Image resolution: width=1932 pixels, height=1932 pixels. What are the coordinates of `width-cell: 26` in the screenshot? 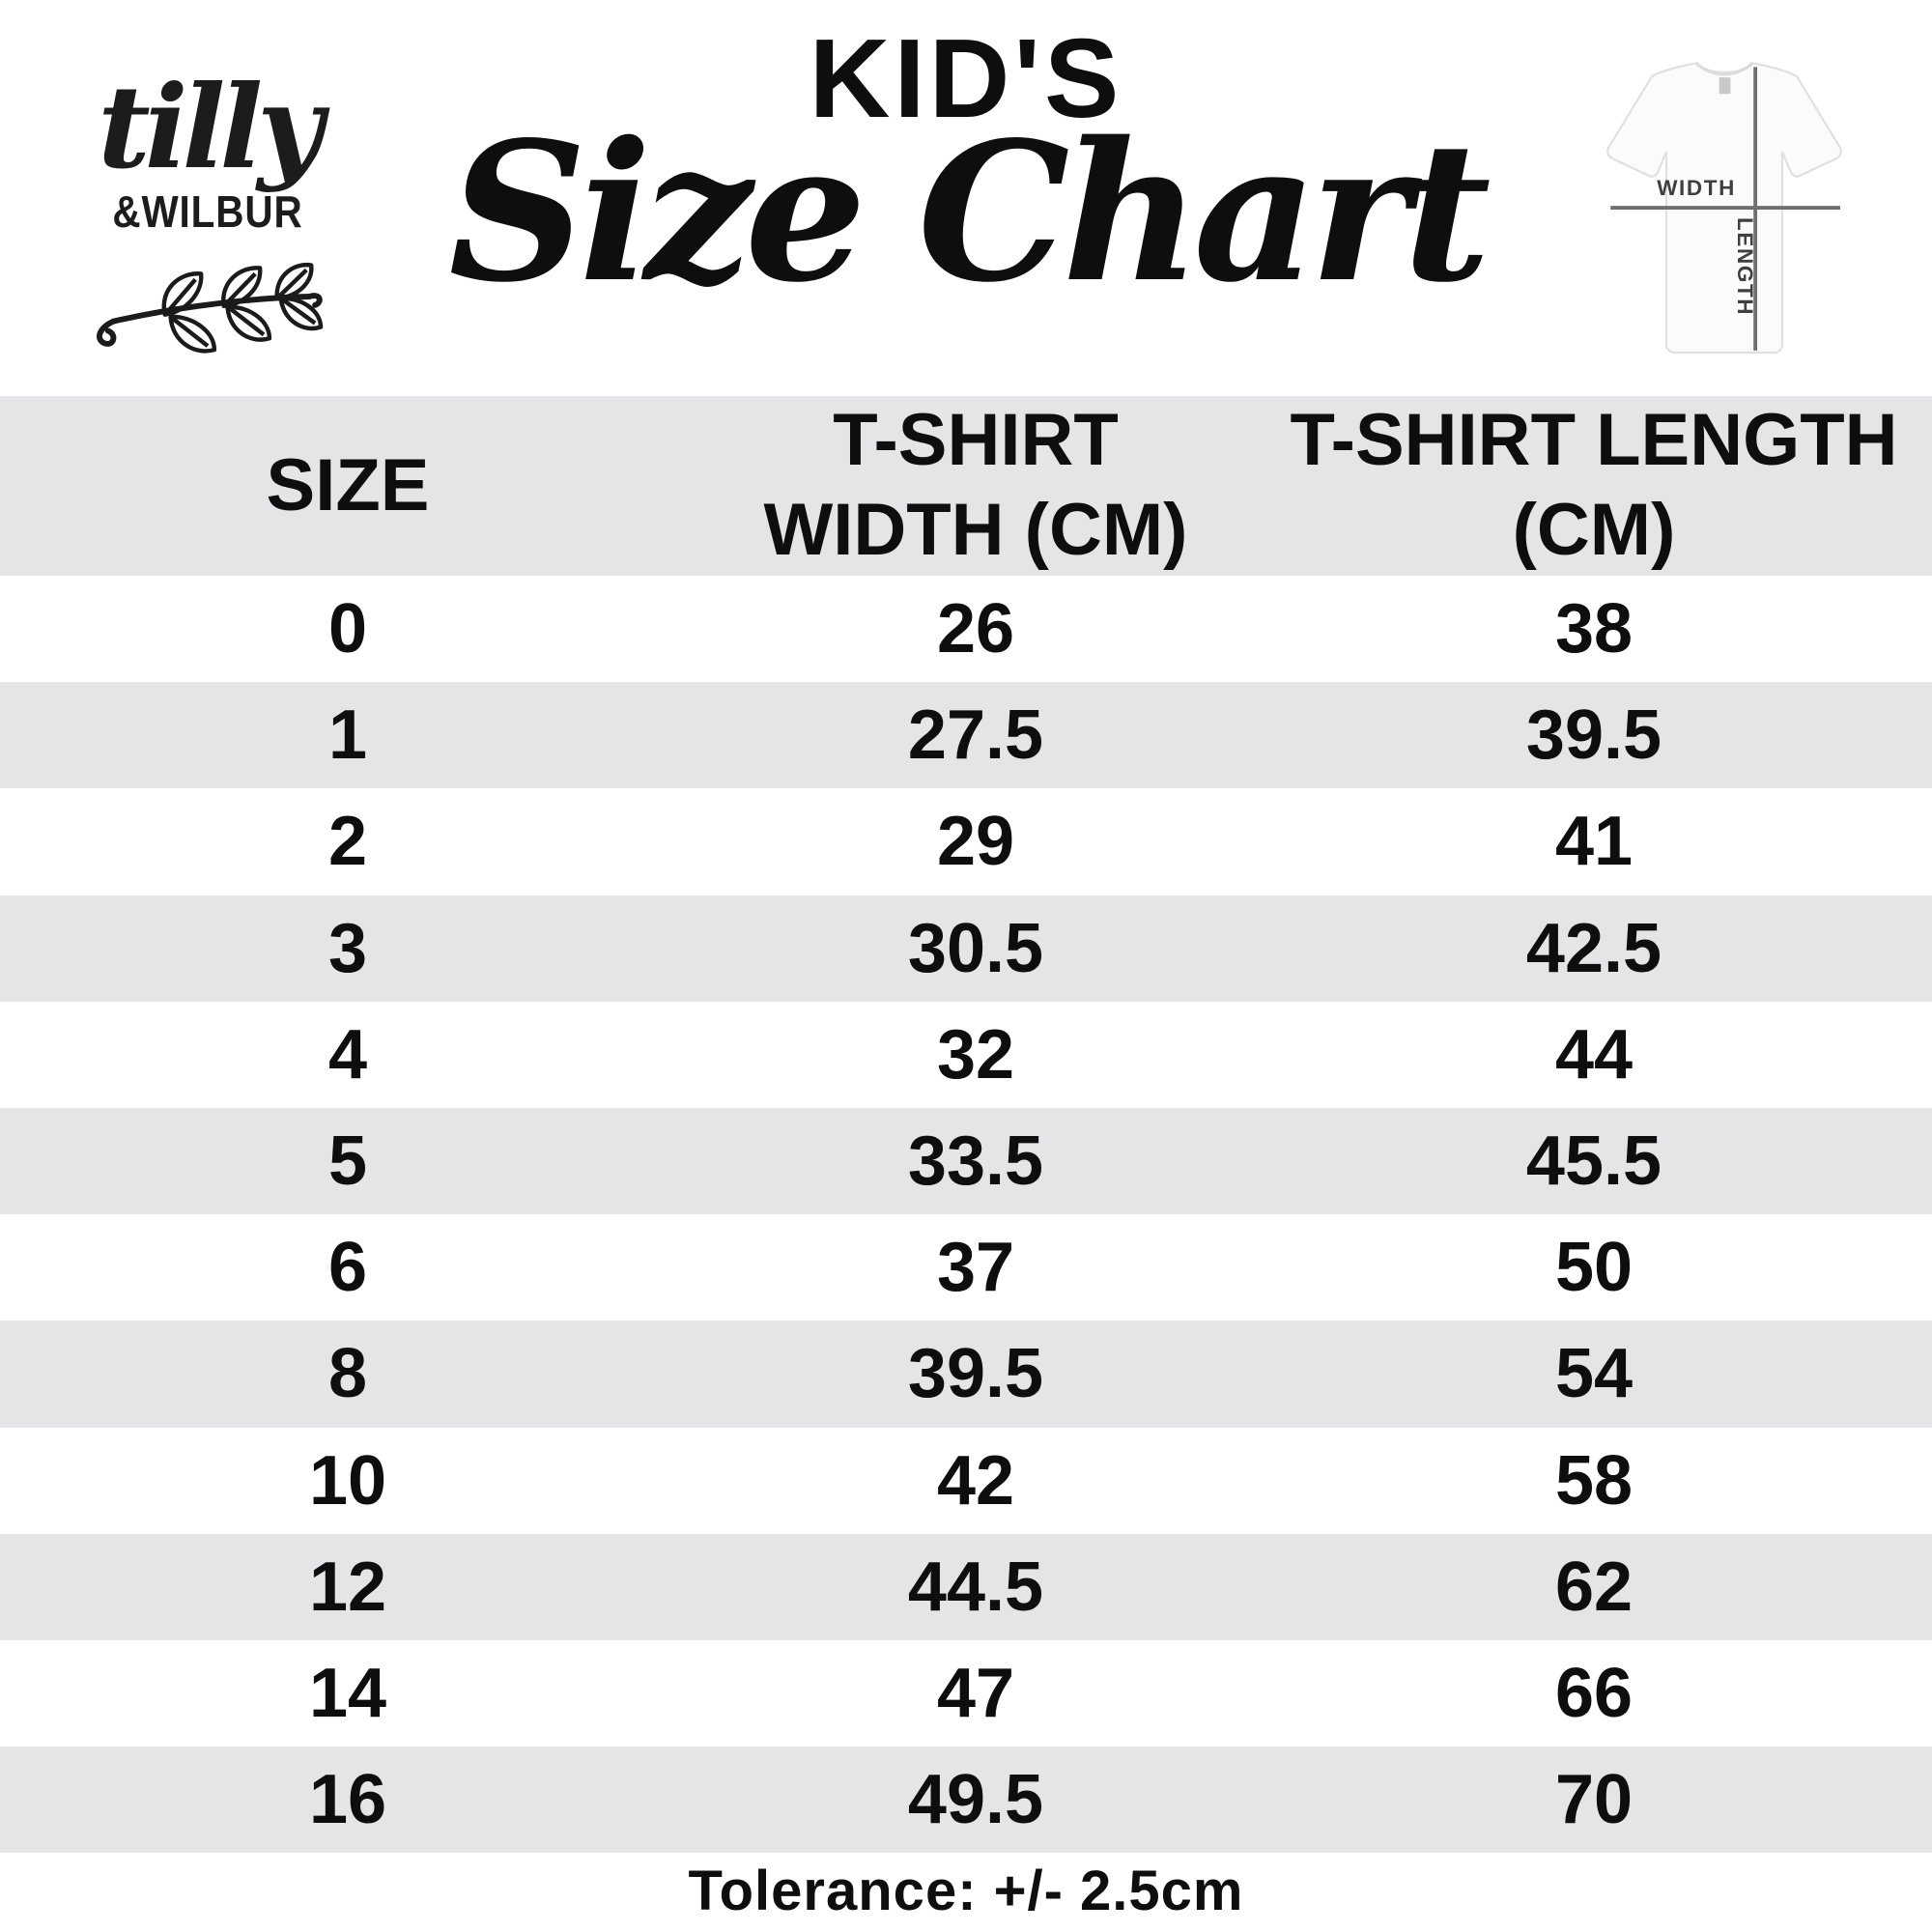 It's located at (975, 629).